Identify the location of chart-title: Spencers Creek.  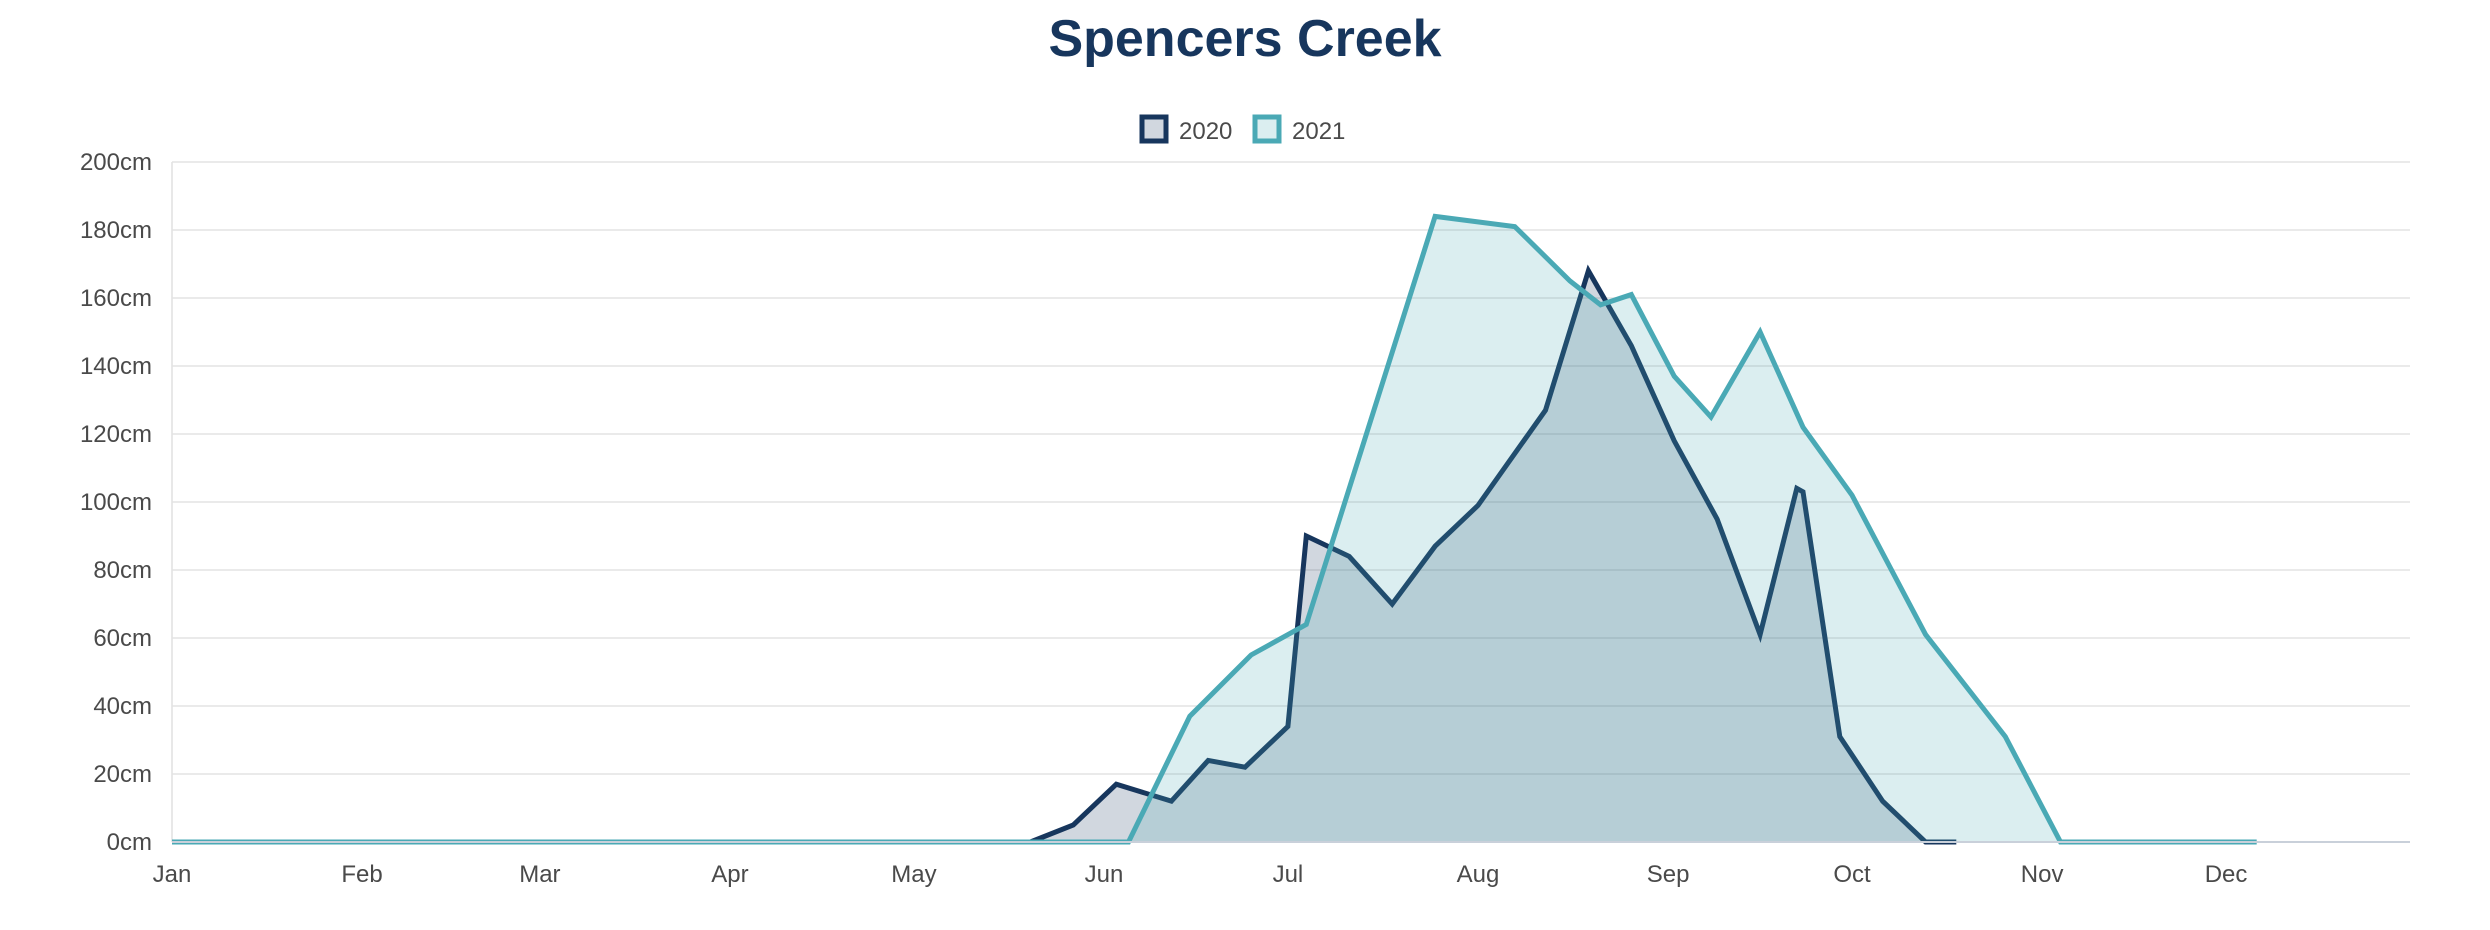
(1244, 39).